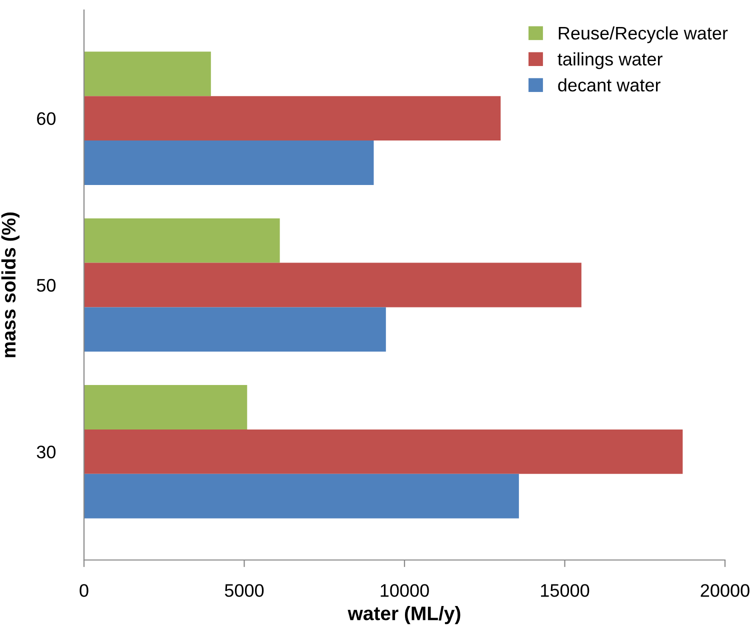 Image resolution: width=754 pixels, height=637 pixels. I want to click on x-tick-label: 0, so click(84, 590).